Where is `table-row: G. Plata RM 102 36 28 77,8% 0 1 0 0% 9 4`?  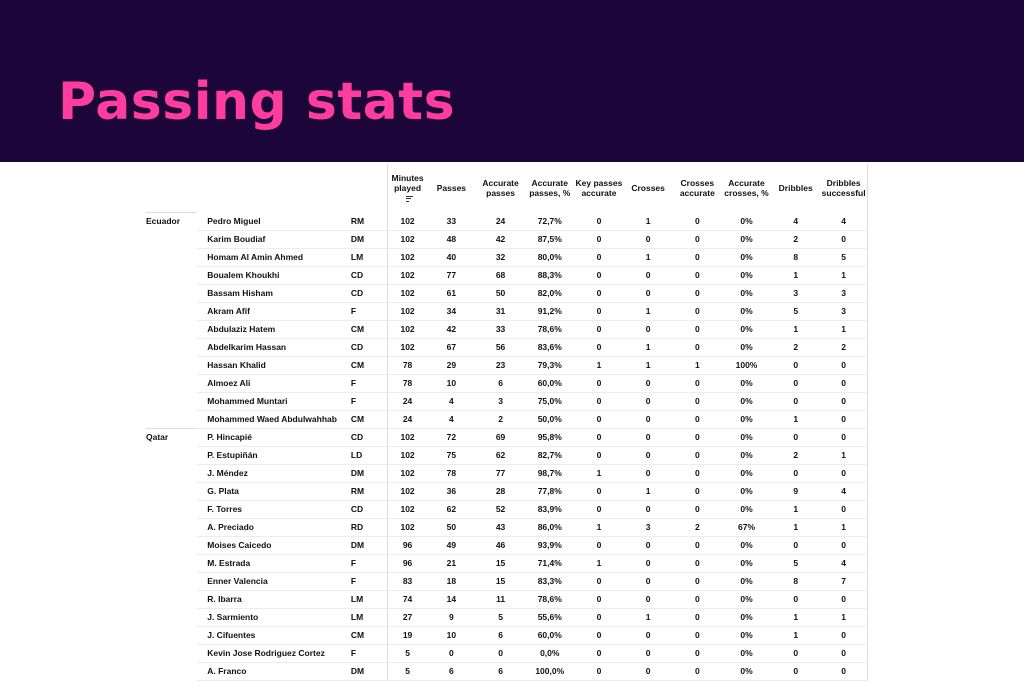 table-row: G. Plata RM 102 36 28 77,8% 0 1 0 0% 9 4 is located at coordinates (507, 491).